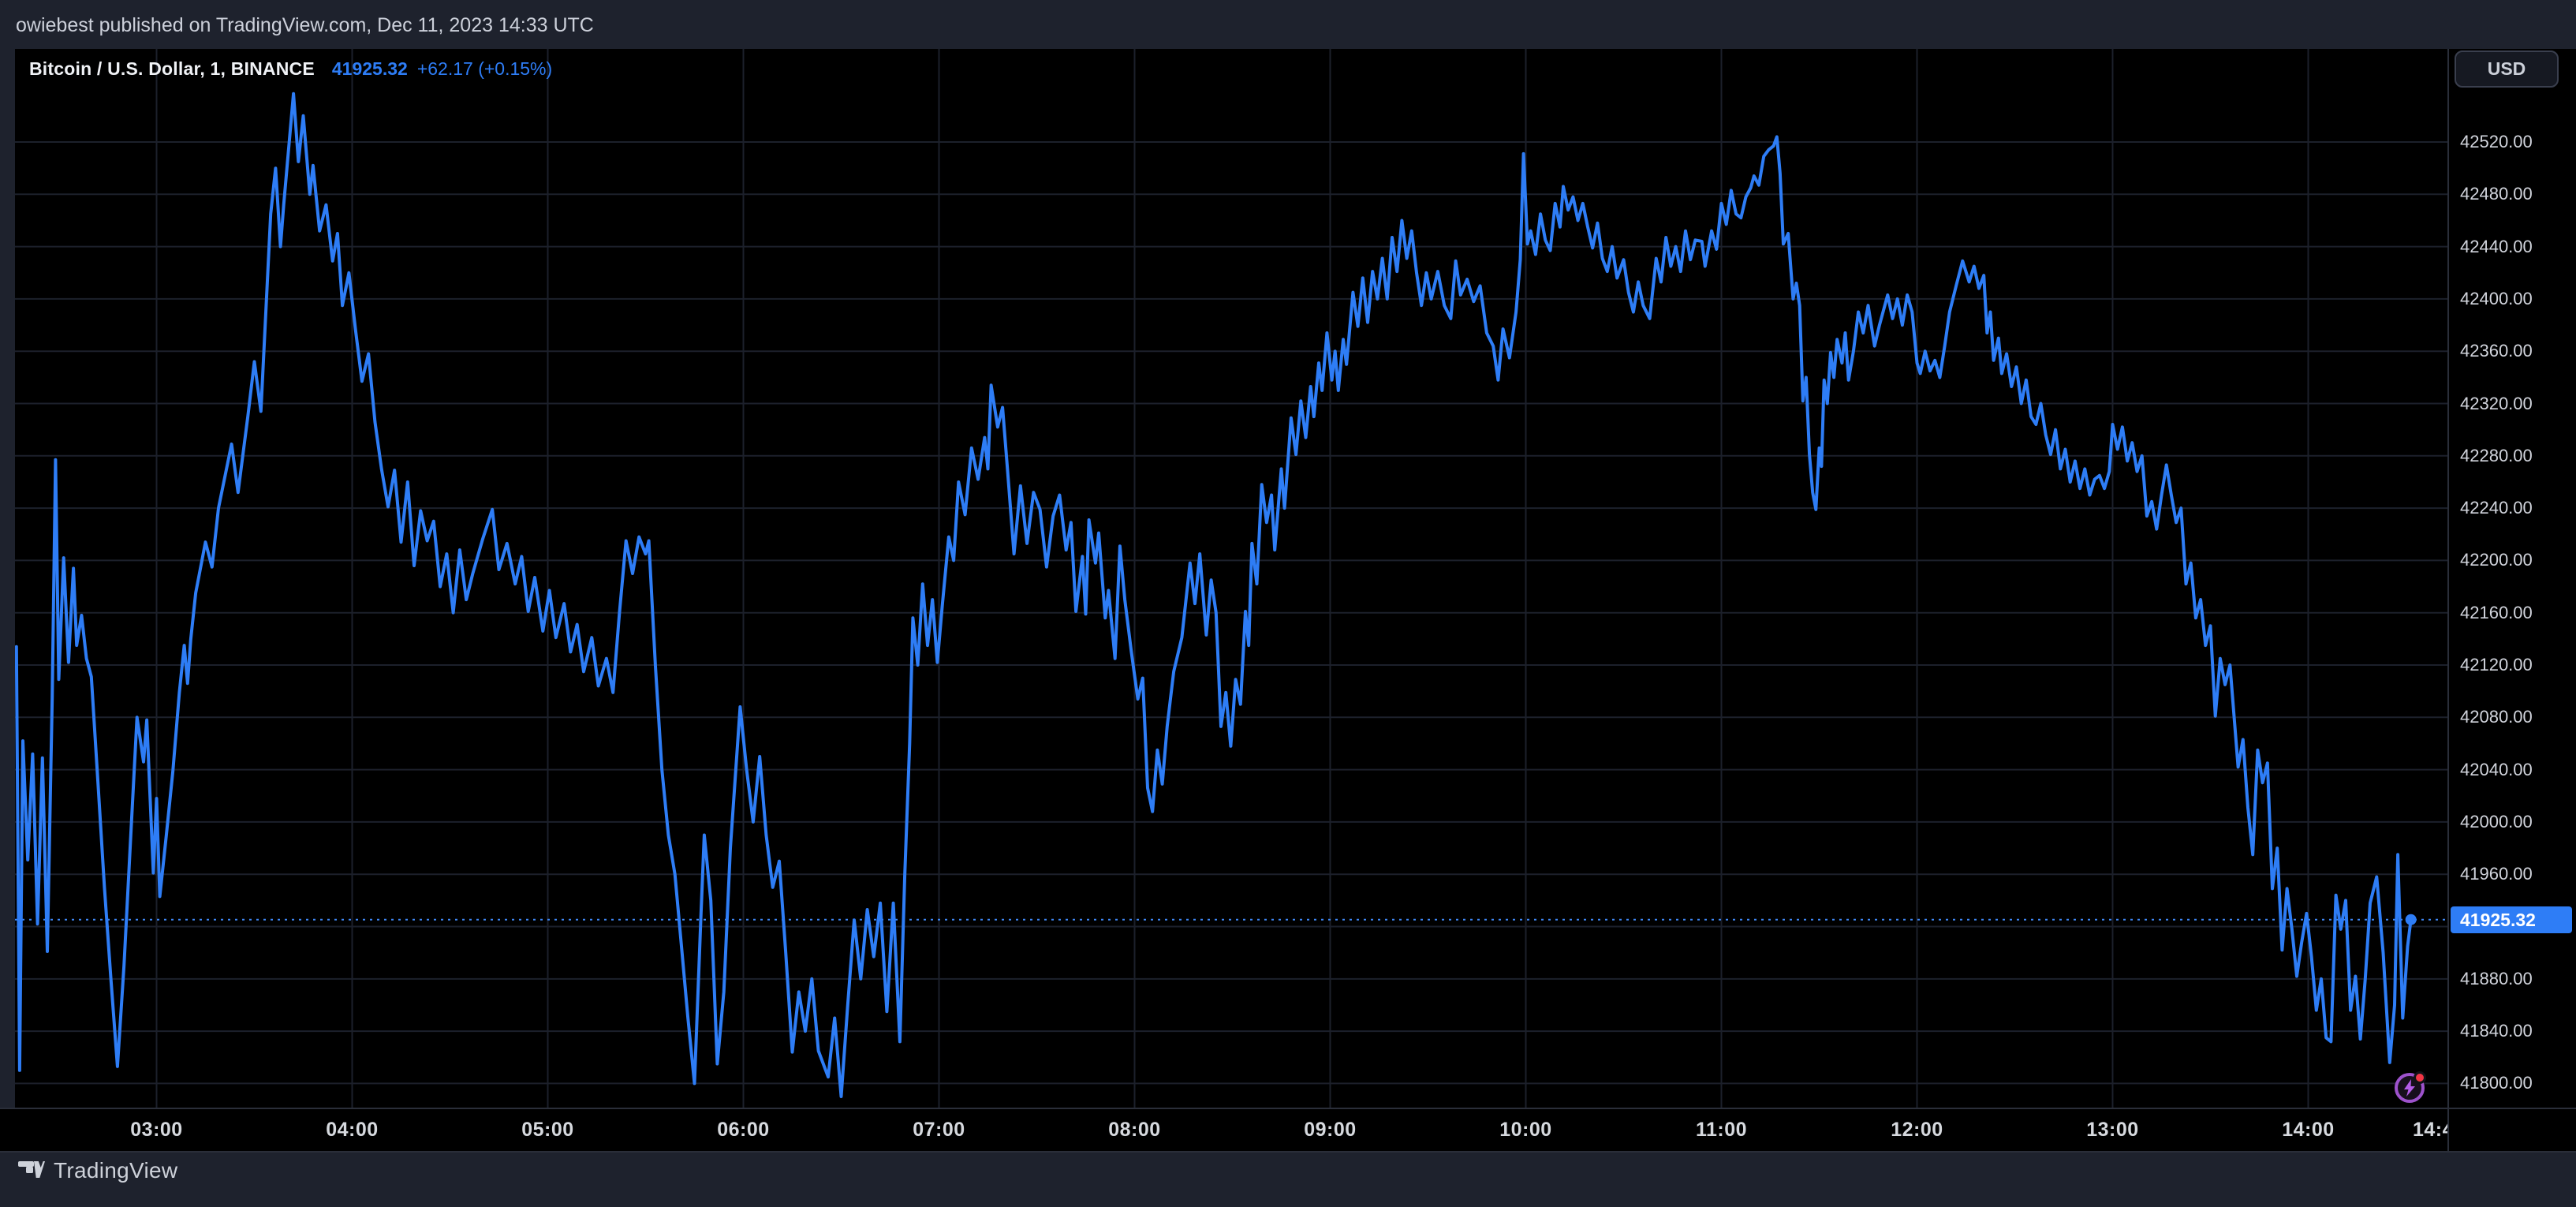  What do you see at coordinates (2496, 560) in the screenshot?
I see `price-tick-label: 42200.00` at bounding box center [2496, 560].